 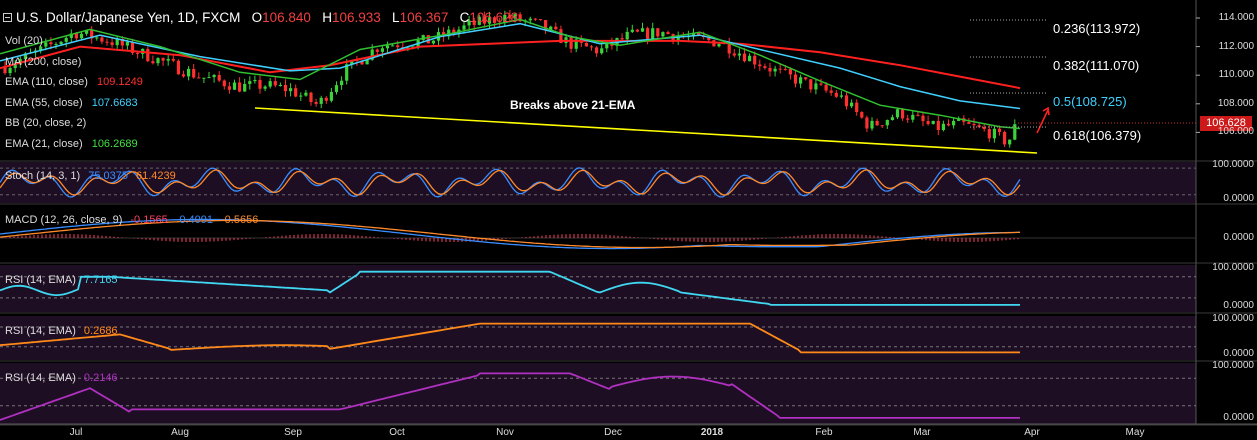 What do you see at coordinates (1236, 75) in the screenshot?
I see `price-tick-label: 110.000` at bounding box center [1236, 75].